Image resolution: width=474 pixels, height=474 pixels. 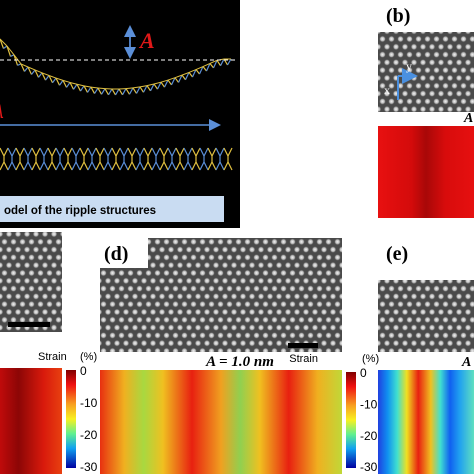 What do you see at coordinates (397, 254) in the screenshot?
I see `panel-label: (e)` at bounding box center [397, 254].